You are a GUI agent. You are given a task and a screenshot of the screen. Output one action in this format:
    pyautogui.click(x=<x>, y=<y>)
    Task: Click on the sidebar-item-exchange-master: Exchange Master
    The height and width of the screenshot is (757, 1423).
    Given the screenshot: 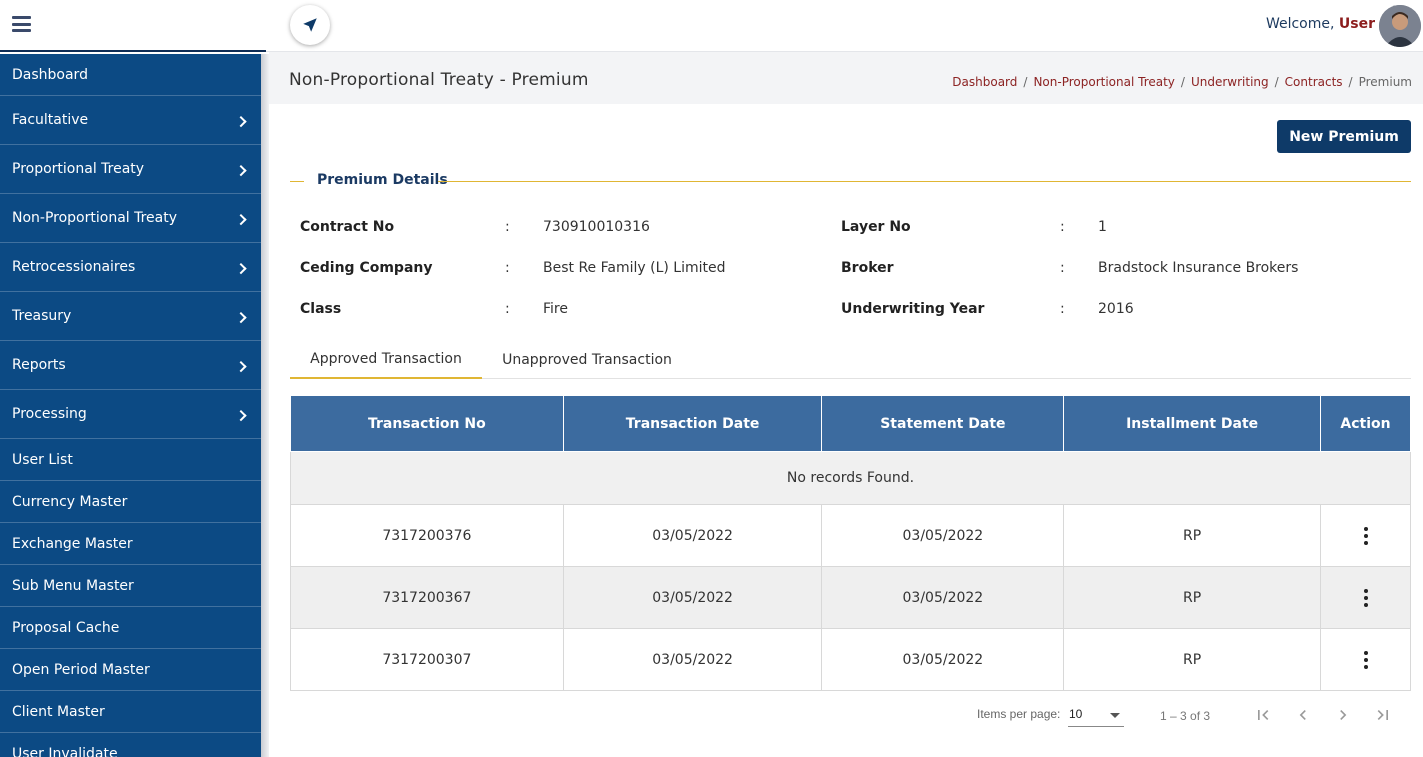 What is the action you would take?
    pyautogui.click(x=130, y=544)
    